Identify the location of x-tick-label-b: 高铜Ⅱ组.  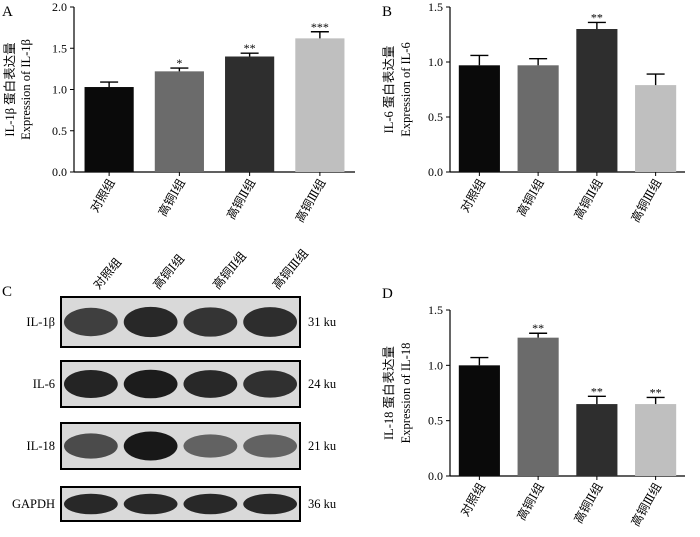
(587, 199).